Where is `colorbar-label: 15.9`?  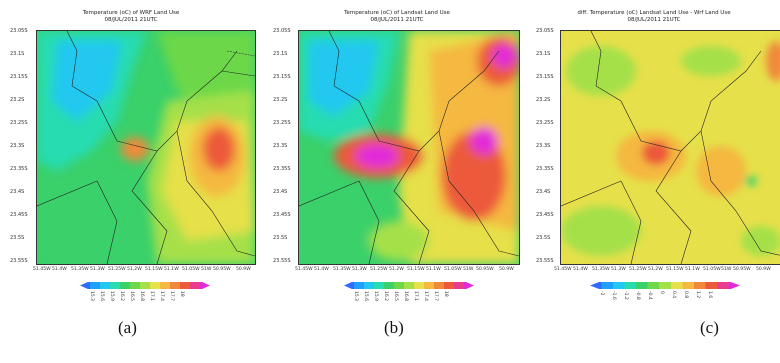
colorbar-label: 15.9 is located at coordinates (375, 296).